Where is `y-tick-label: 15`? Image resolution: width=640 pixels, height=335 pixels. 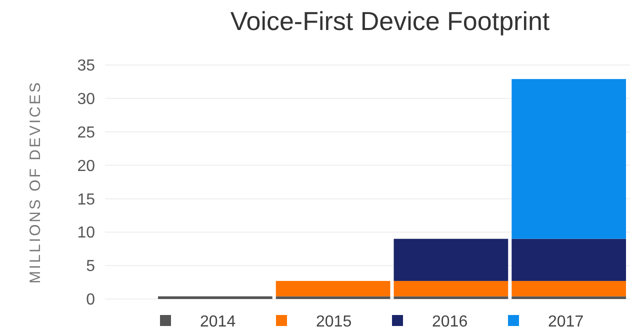 y-tick-label: 15 is located at coordinates (86, 199).